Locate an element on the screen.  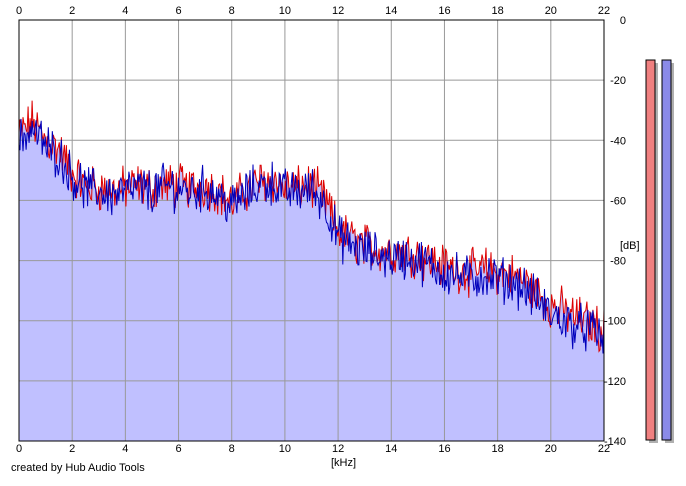
x-tick-label-top: 22 is located at coordinates (604, 11).